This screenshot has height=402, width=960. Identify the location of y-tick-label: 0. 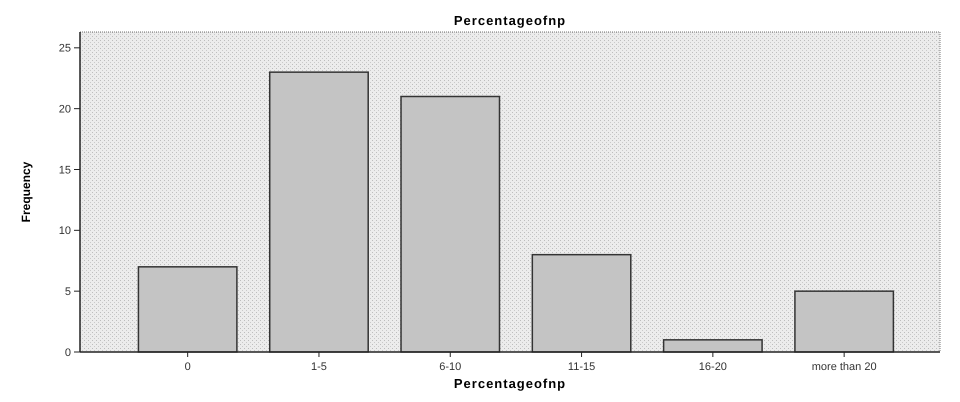
(67, 352).